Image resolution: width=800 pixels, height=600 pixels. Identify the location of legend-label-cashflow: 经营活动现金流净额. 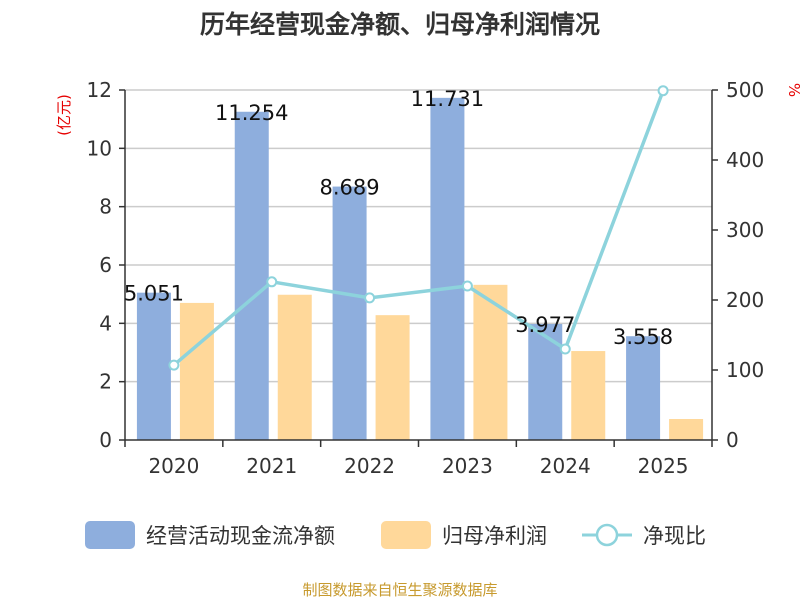
(240, 536).